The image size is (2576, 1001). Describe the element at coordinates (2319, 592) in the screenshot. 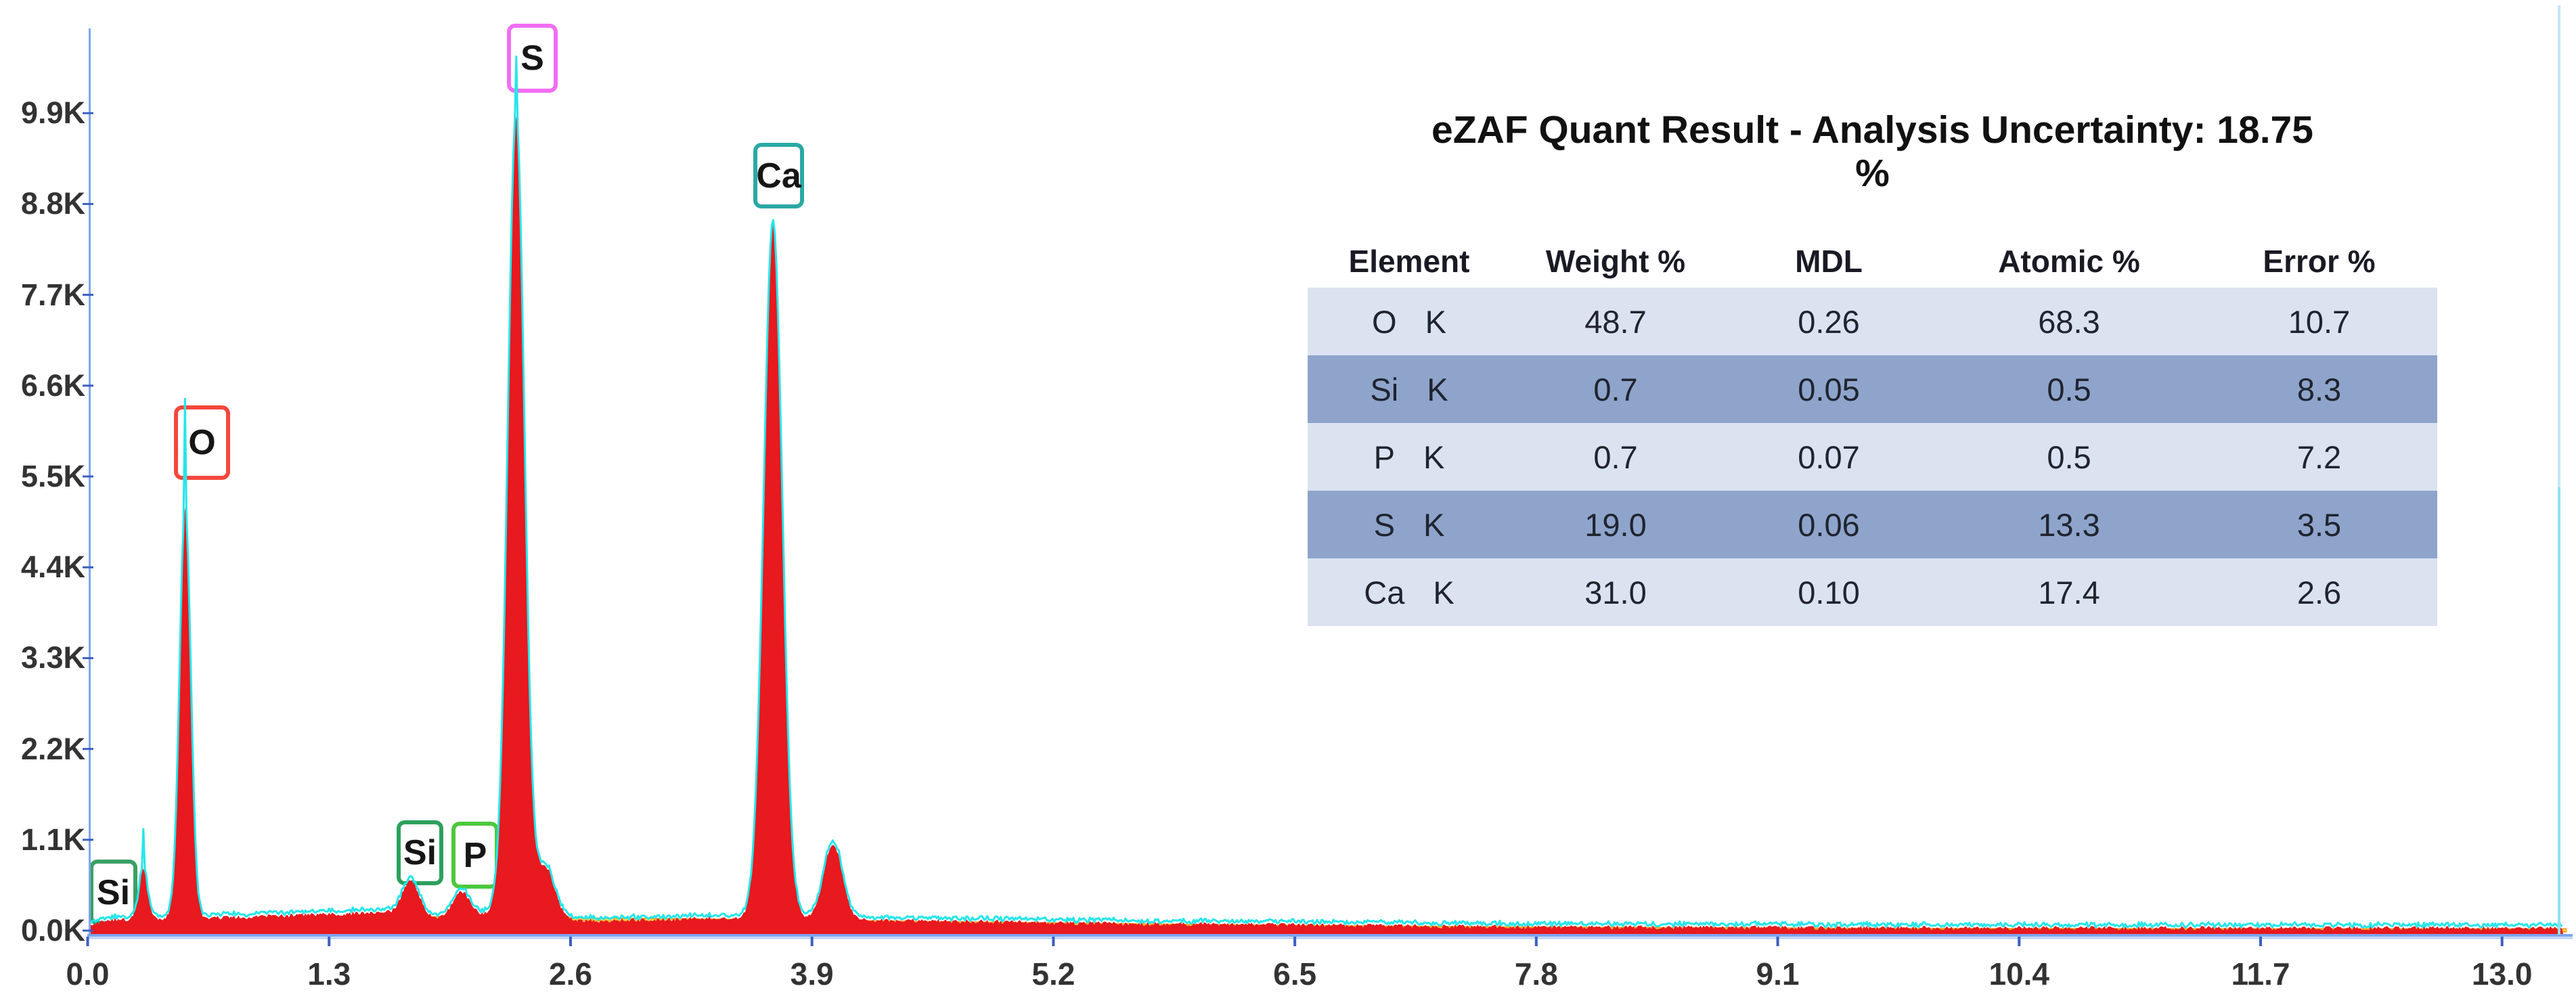

I see `cell-error: 2.6` at that location.